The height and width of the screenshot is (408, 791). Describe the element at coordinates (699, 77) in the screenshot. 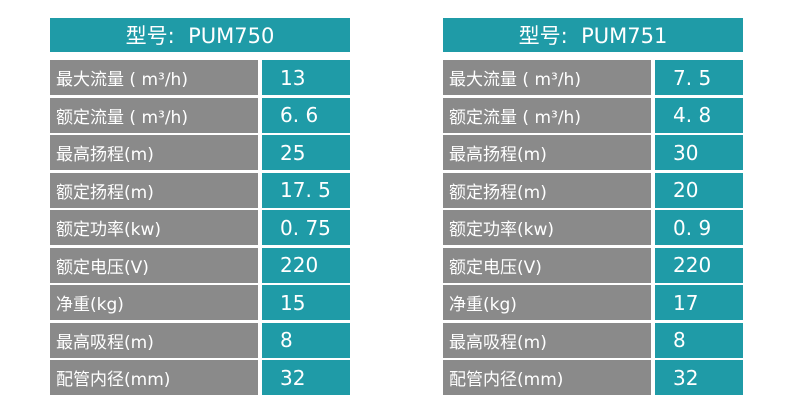

I see `row-value: 7. 5` at that location.